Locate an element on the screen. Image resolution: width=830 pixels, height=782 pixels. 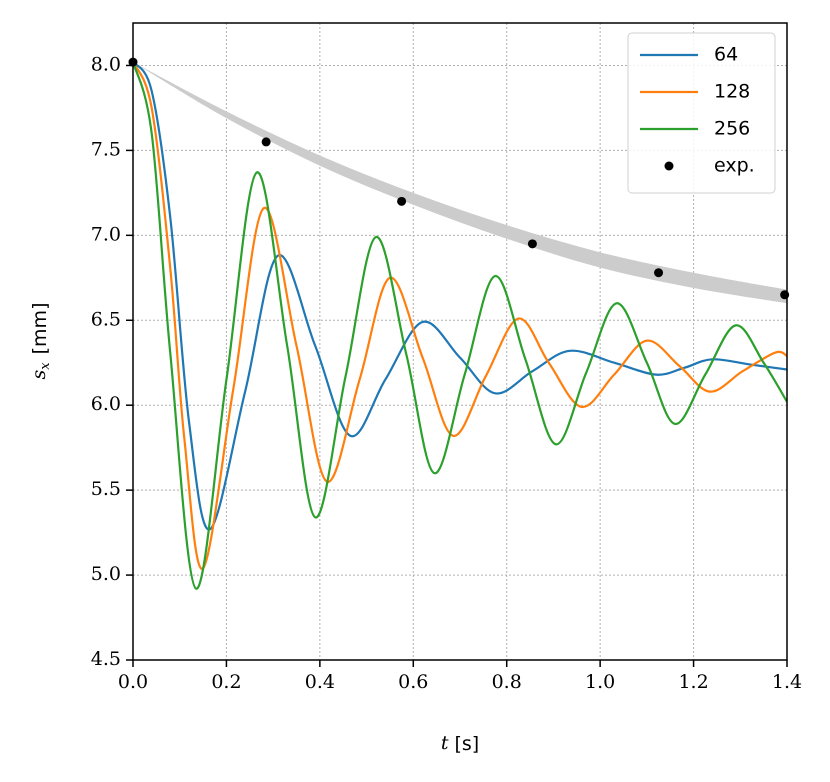
legend-label: 256 is located at coordinates (732, 129).